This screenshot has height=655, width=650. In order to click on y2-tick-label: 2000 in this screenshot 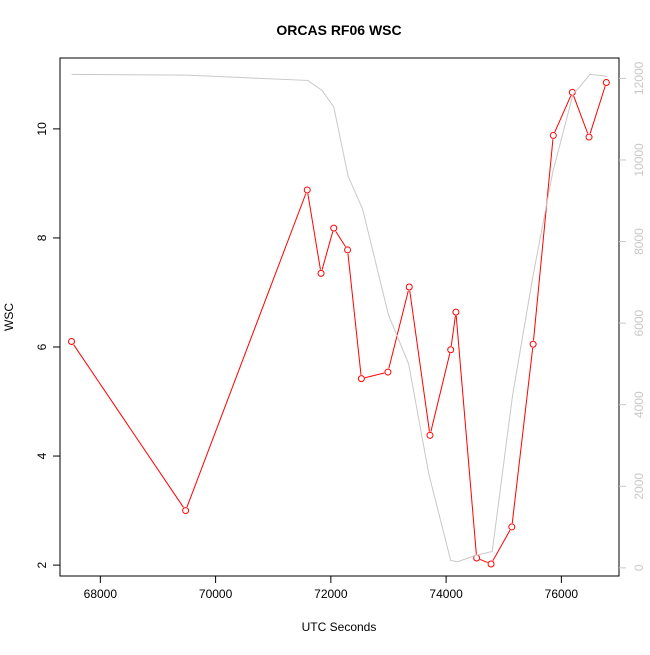, I will do `click(639, 486)`.